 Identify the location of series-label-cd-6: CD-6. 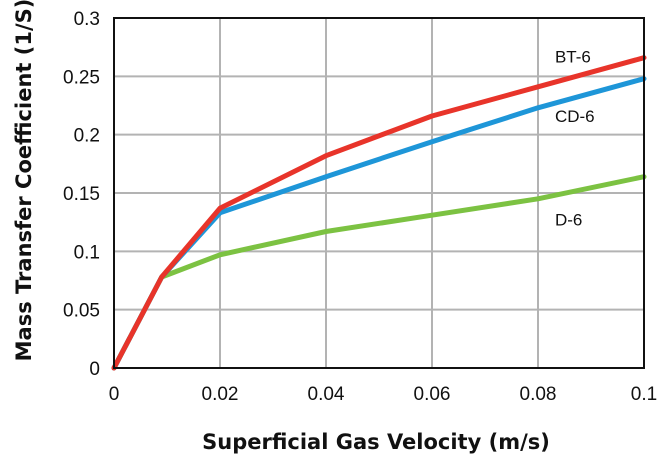
(575, 116).